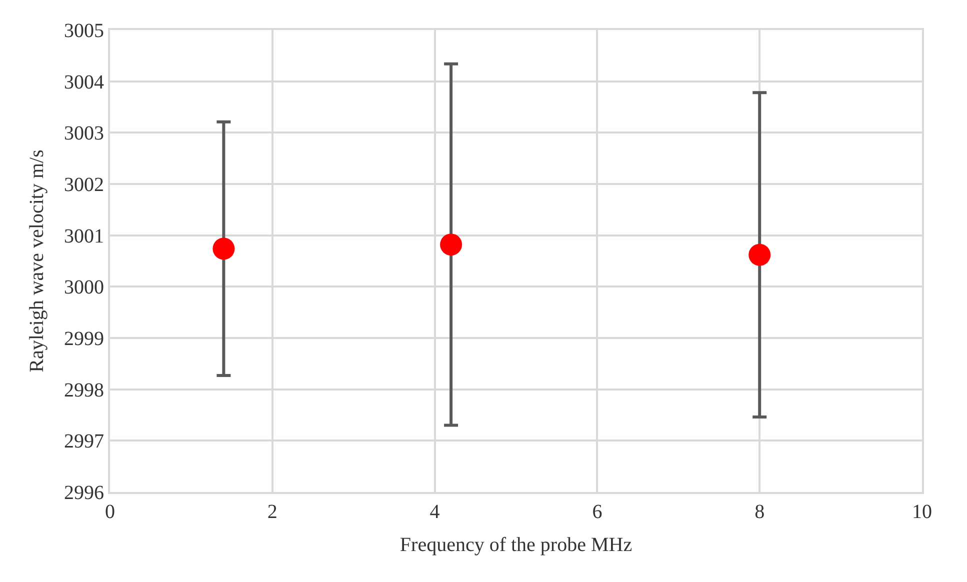 The height and width of the screenshot is (582, 967). Describe the element at coordinates (37, 260) in the screenshot. I see `y-axis-title: Rayleigh wave velocity m/s` at that location.